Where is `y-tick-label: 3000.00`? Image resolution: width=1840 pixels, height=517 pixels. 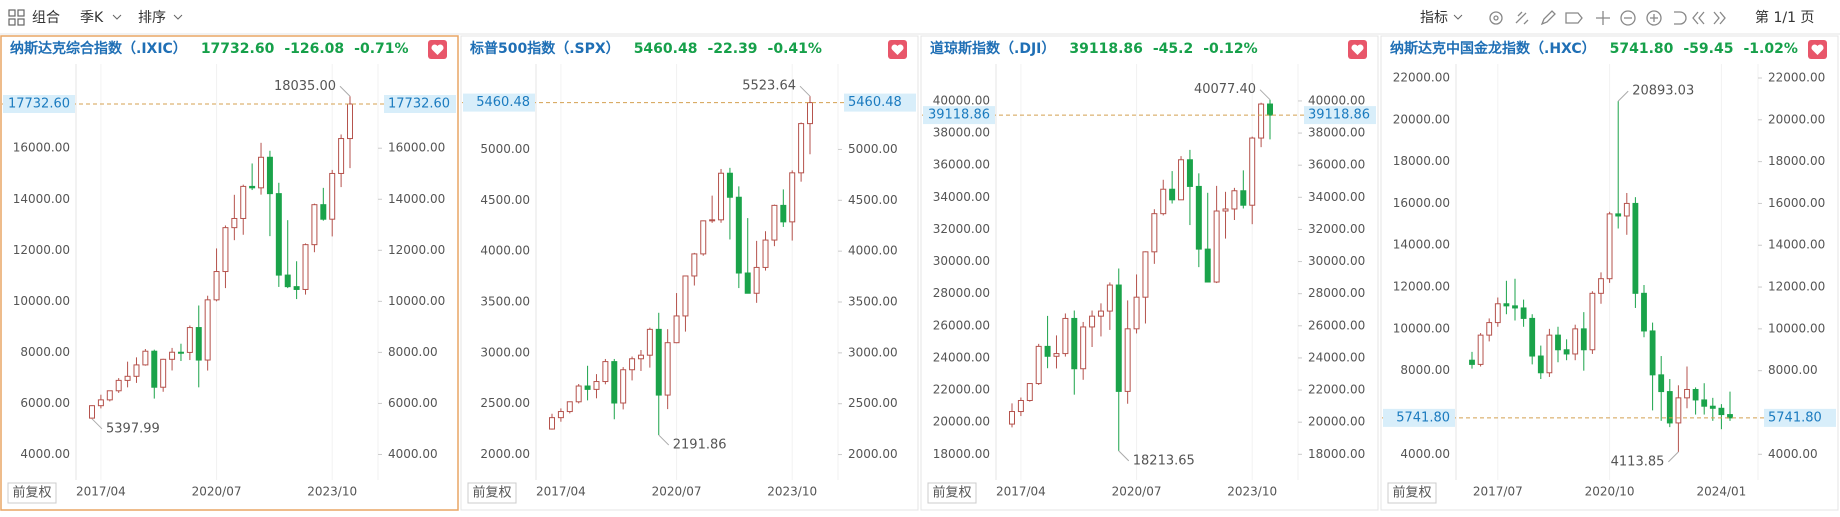 y-tick-label: 3000.00 is located at coordinates (505, 352).